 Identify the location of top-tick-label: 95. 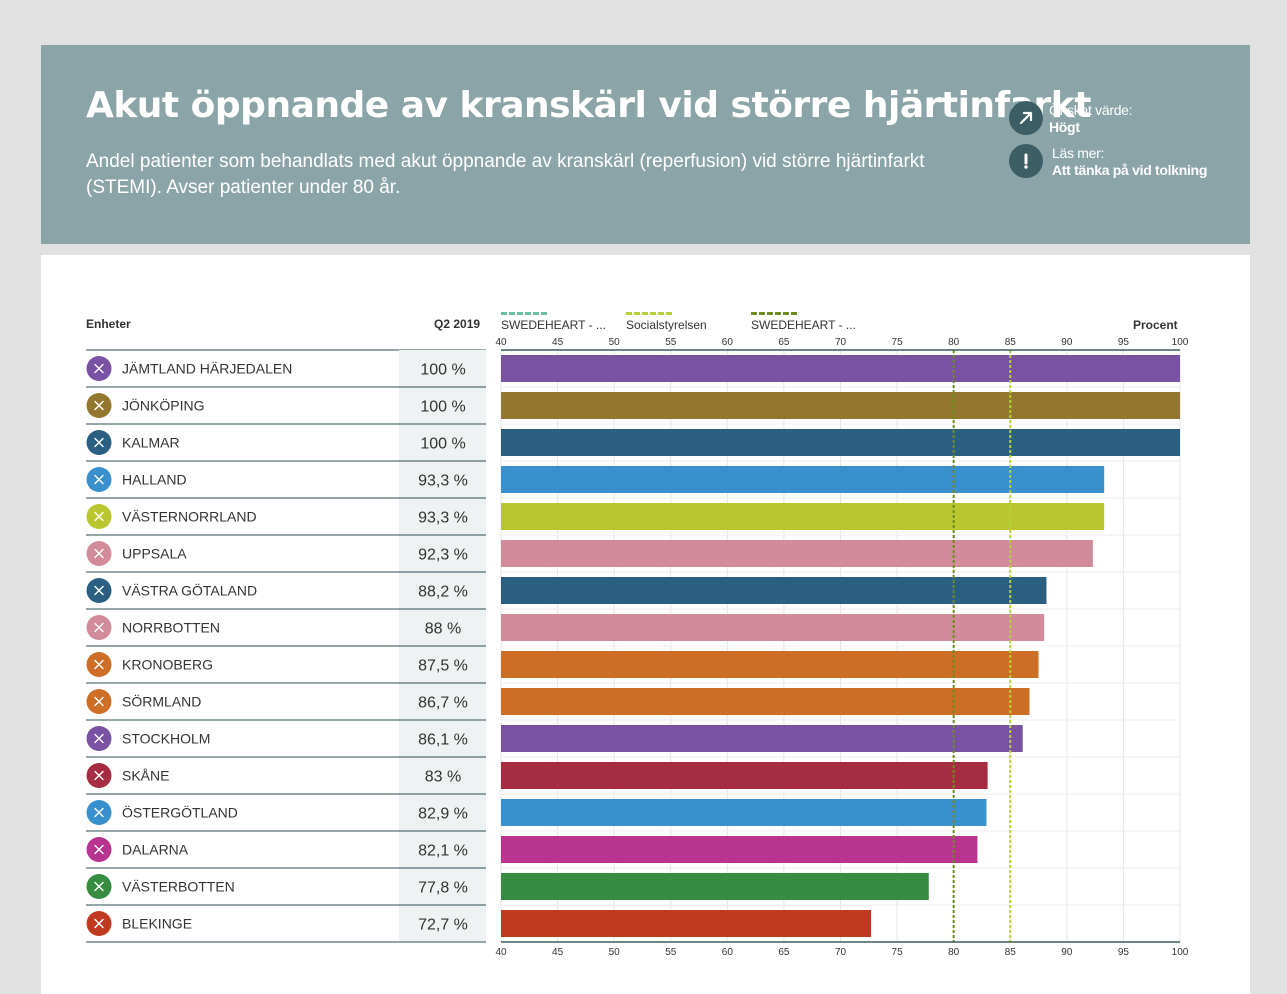
(1124, 342).